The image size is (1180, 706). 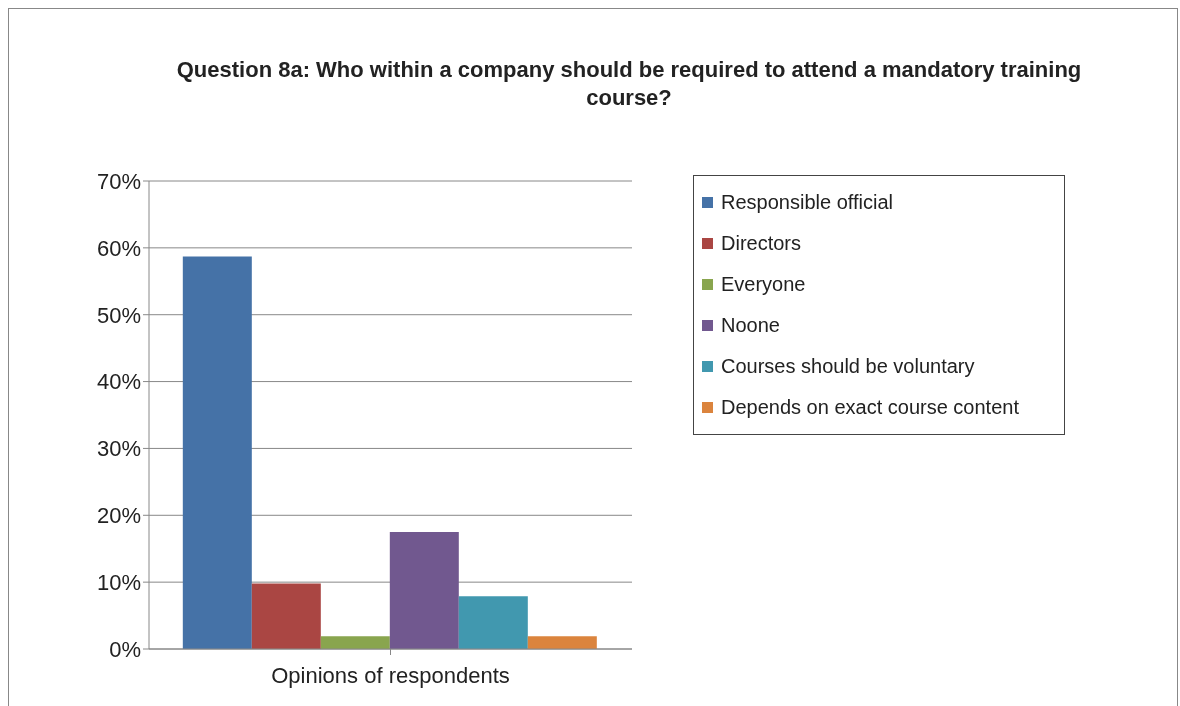 I want to click on y-tick-label: 0%, so click(x=125, y=649).